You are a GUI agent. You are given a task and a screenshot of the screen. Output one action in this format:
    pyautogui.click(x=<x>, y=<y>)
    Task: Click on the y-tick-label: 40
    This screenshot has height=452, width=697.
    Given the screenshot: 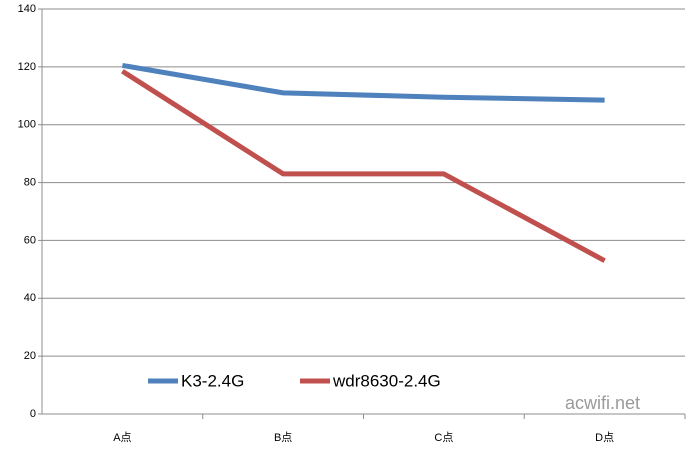 What is the action you would take?
    pyautogui.click(x=30, y=298)
    